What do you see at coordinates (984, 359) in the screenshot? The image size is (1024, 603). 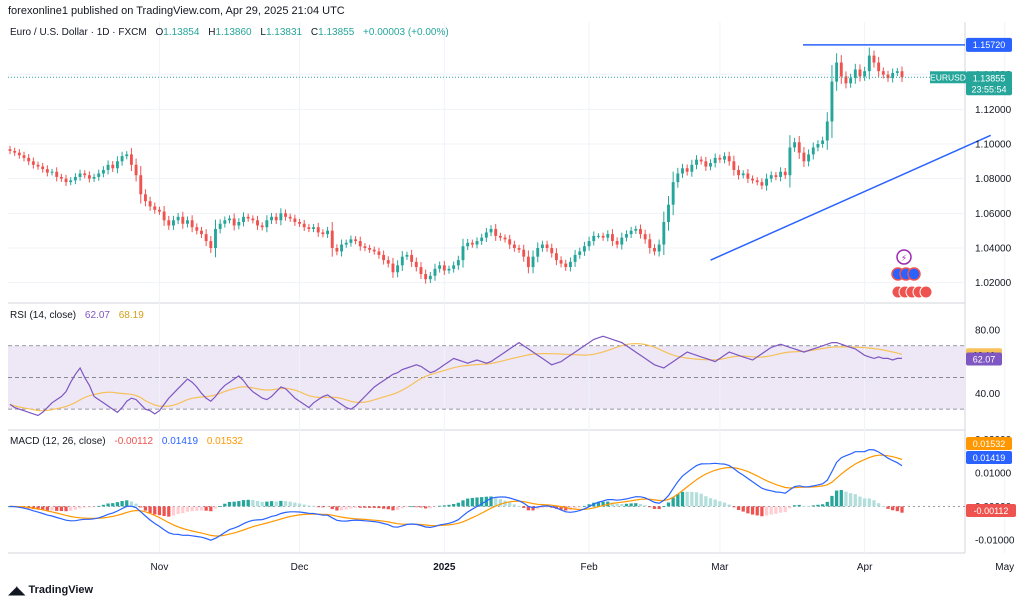 I see `svg-text: 62.07` at bounding box center [984, 359].